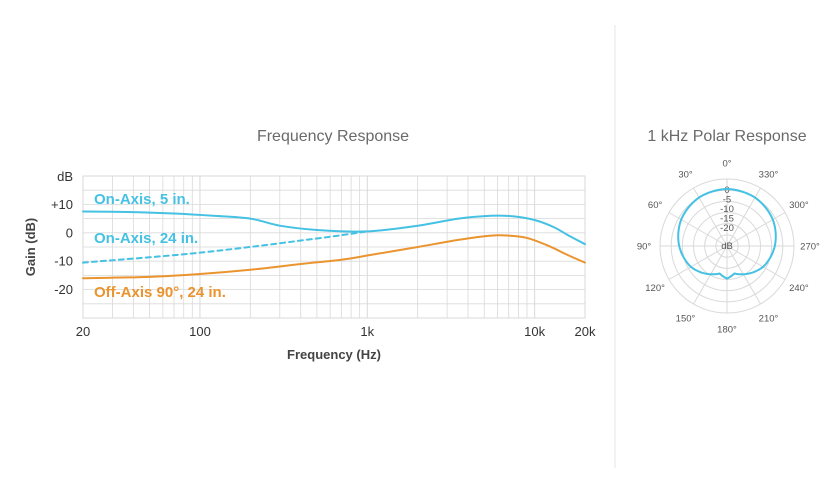  Describe the element at coordinates (333, 136) in the screenshot. I see `fr-chart-title: Frequency Response` at that location.